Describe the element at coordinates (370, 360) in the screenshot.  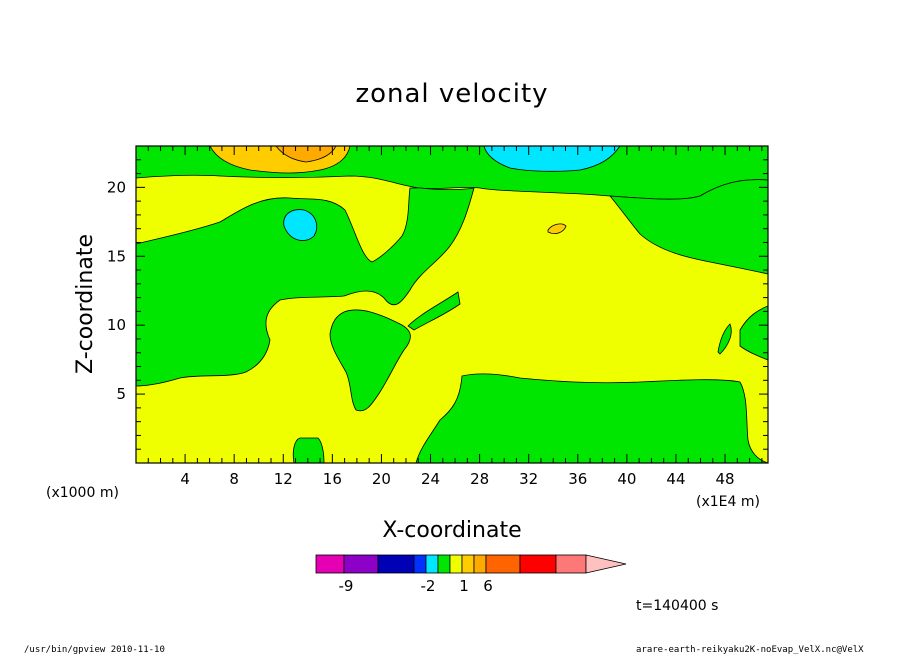
I see `region-green-center` at that location.